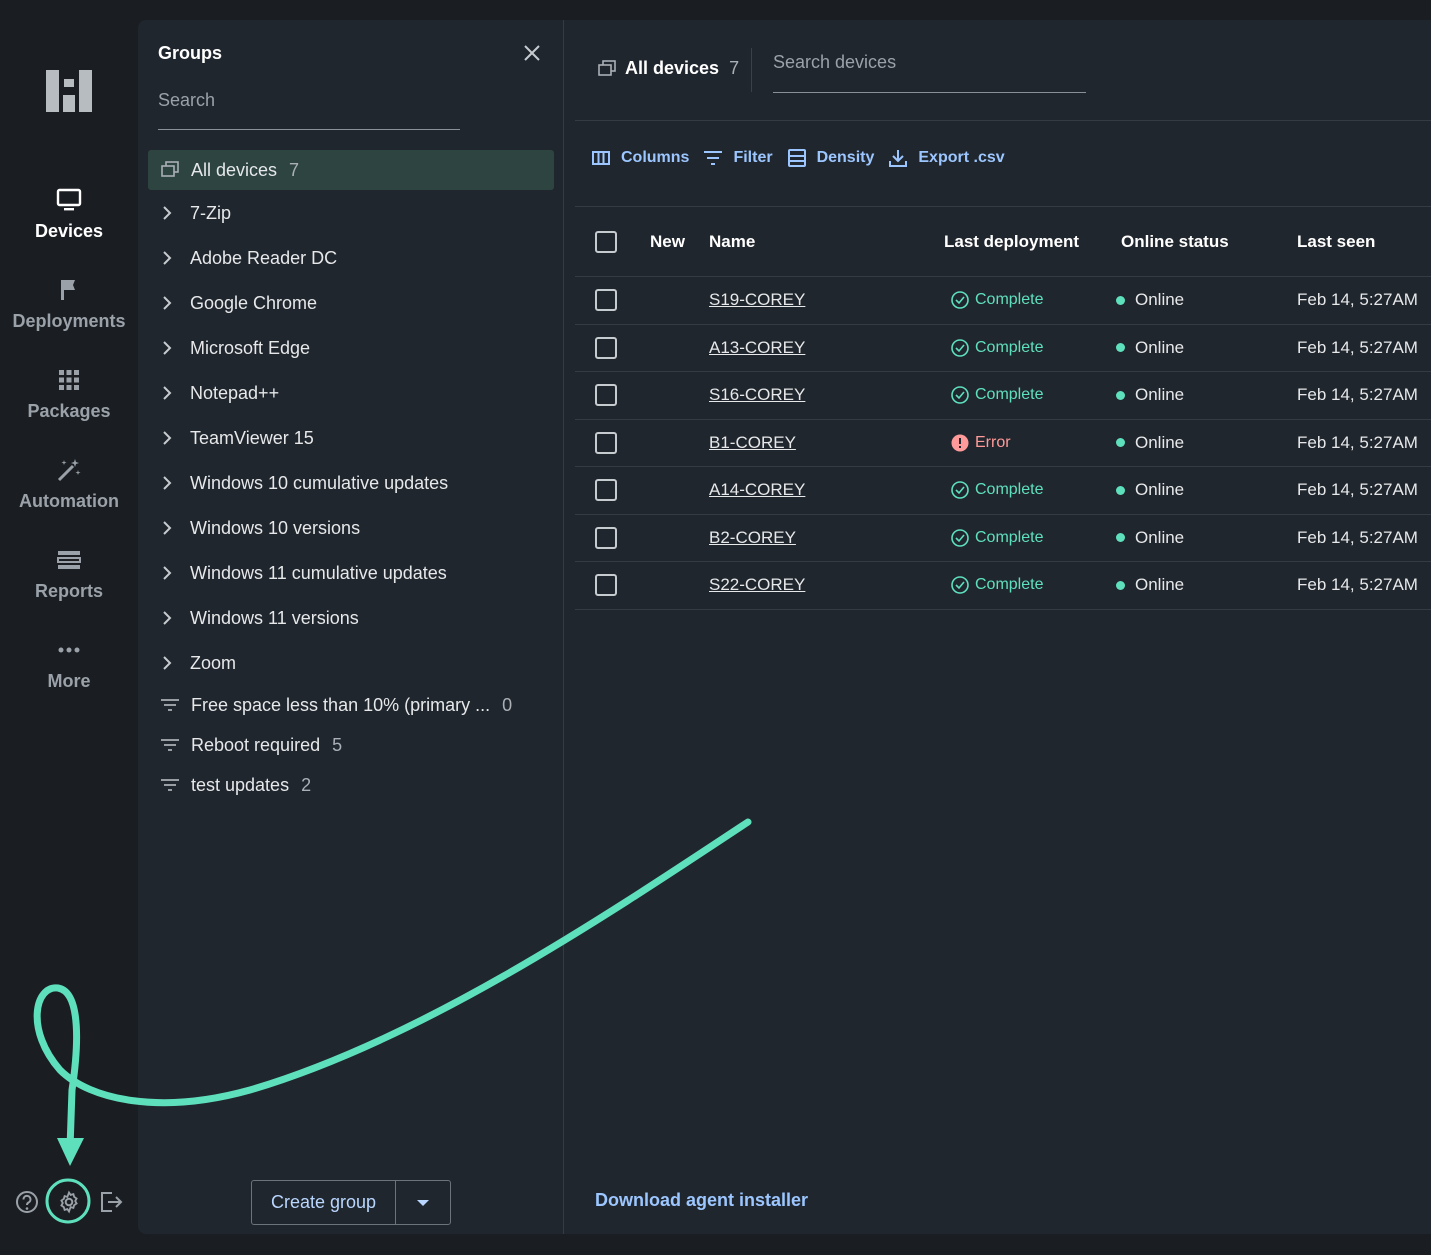 This screenshot has height=1255, width=1431. I want to click on gear-icon, so click(69, 1202).